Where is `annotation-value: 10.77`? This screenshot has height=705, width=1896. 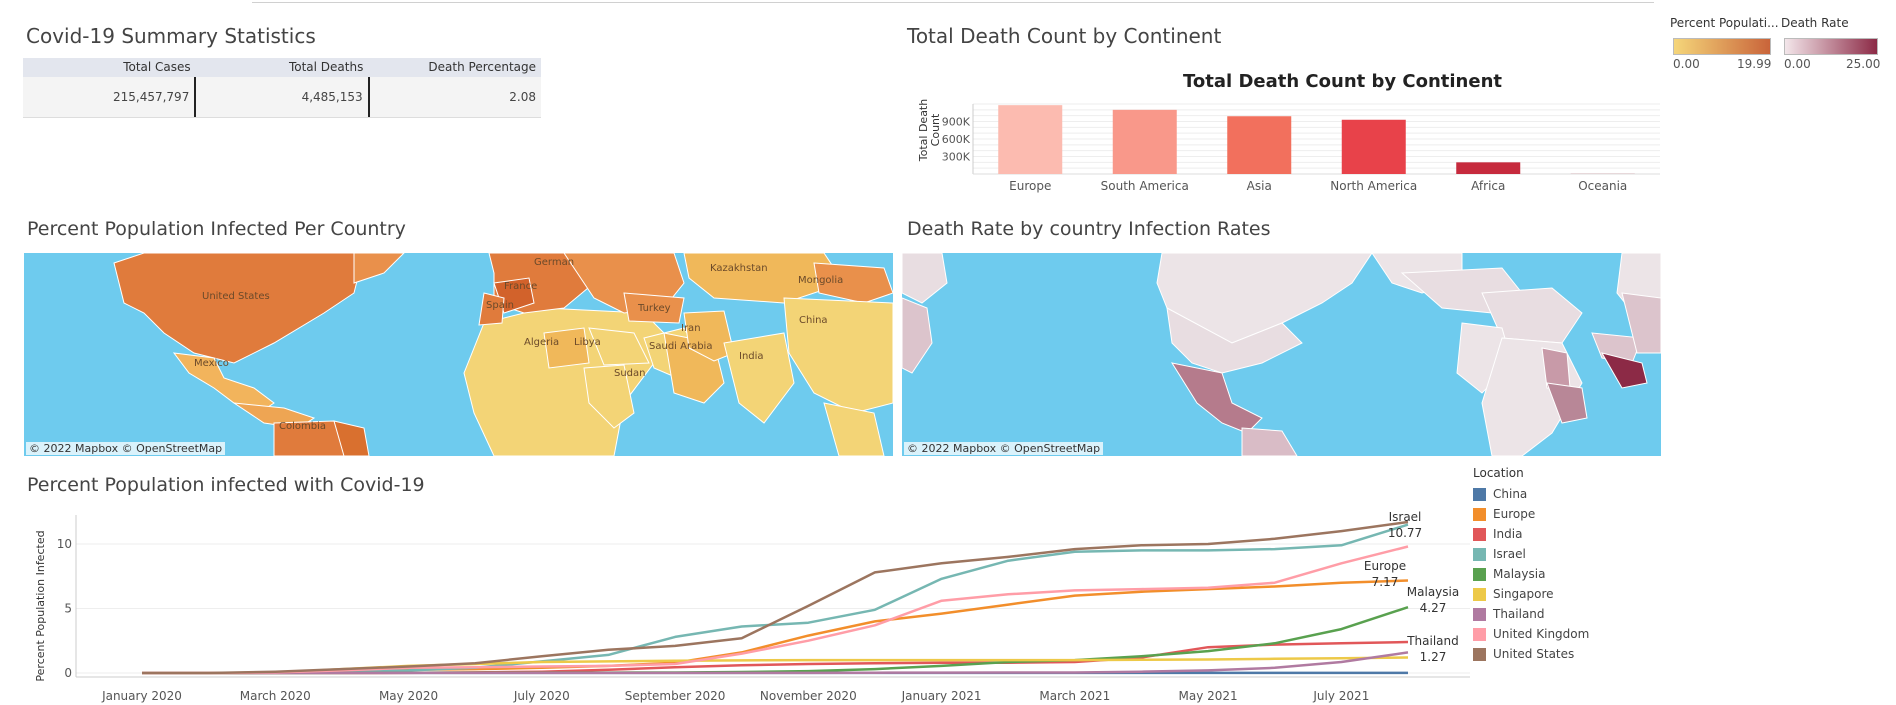 annotation-value: 10.77 is located at coordinates (1405, 533).